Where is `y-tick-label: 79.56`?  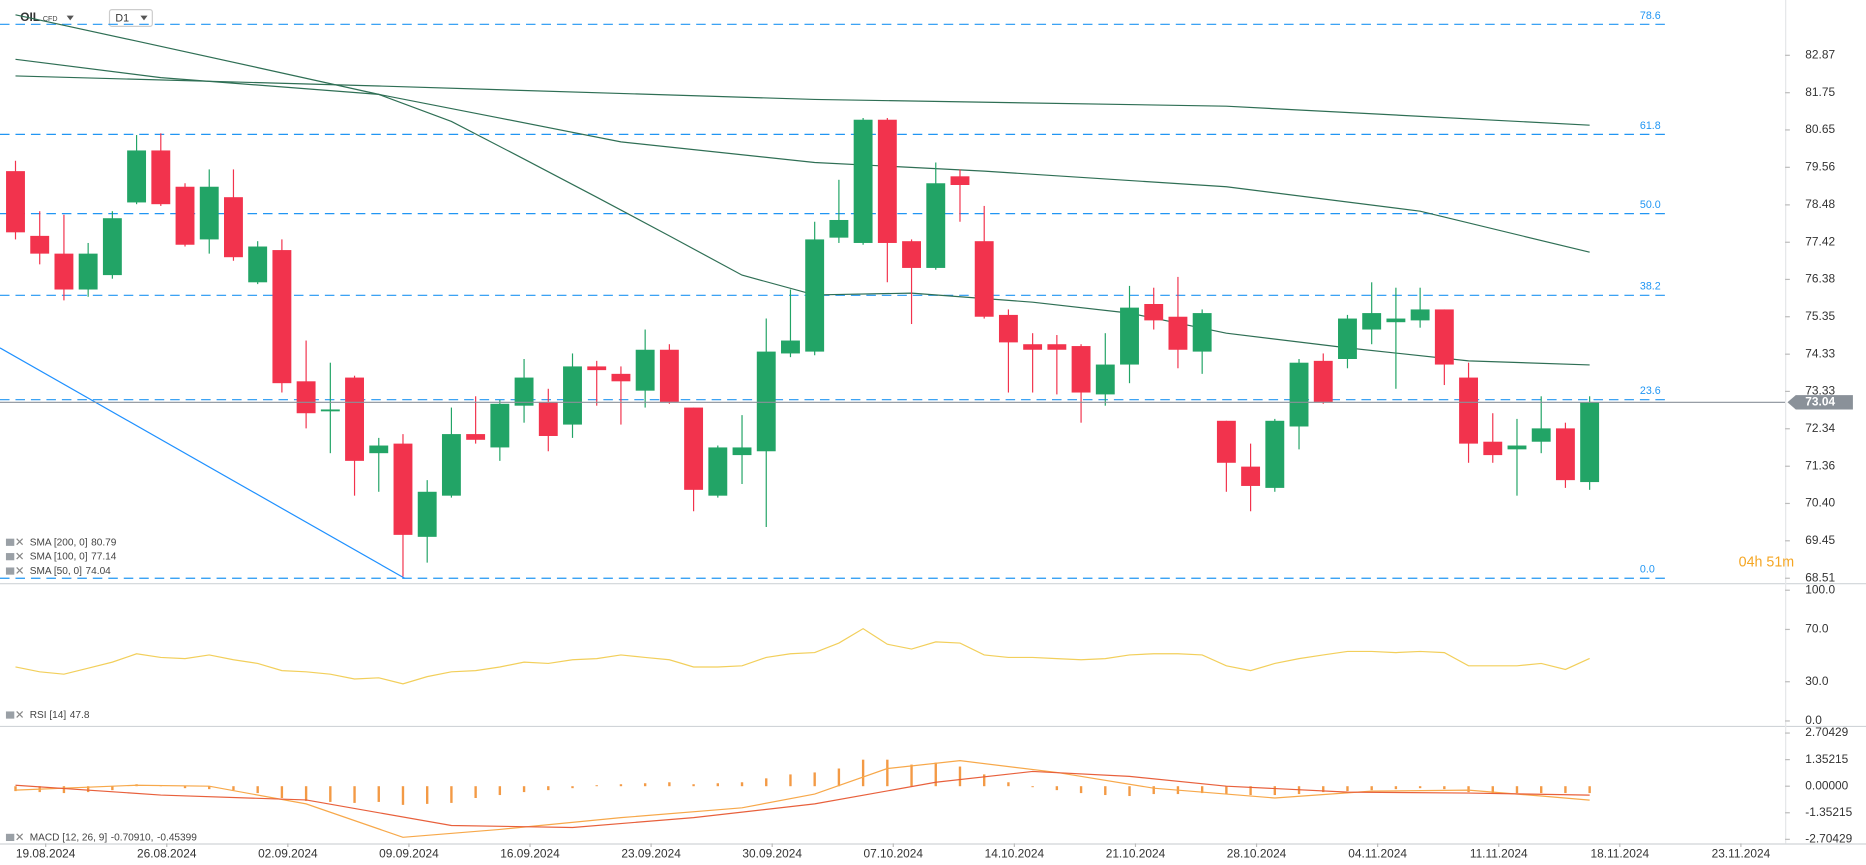
y-tick-label: 79.56 is located at coordinates (1820, 166).